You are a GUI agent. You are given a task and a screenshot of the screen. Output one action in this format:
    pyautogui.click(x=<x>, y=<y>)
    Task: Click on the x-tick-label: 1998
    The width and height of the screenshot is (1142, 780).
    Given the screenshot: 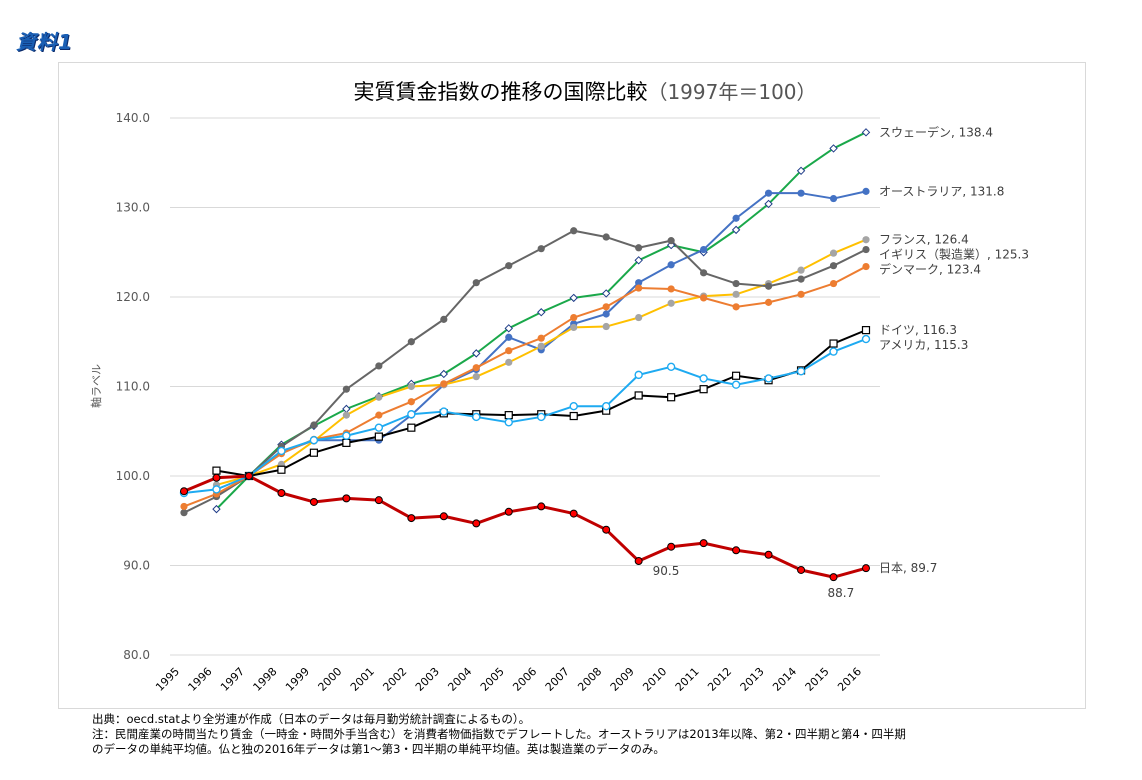 What is the action you would take?
    pyautogui.click(x=265, y=679)
    